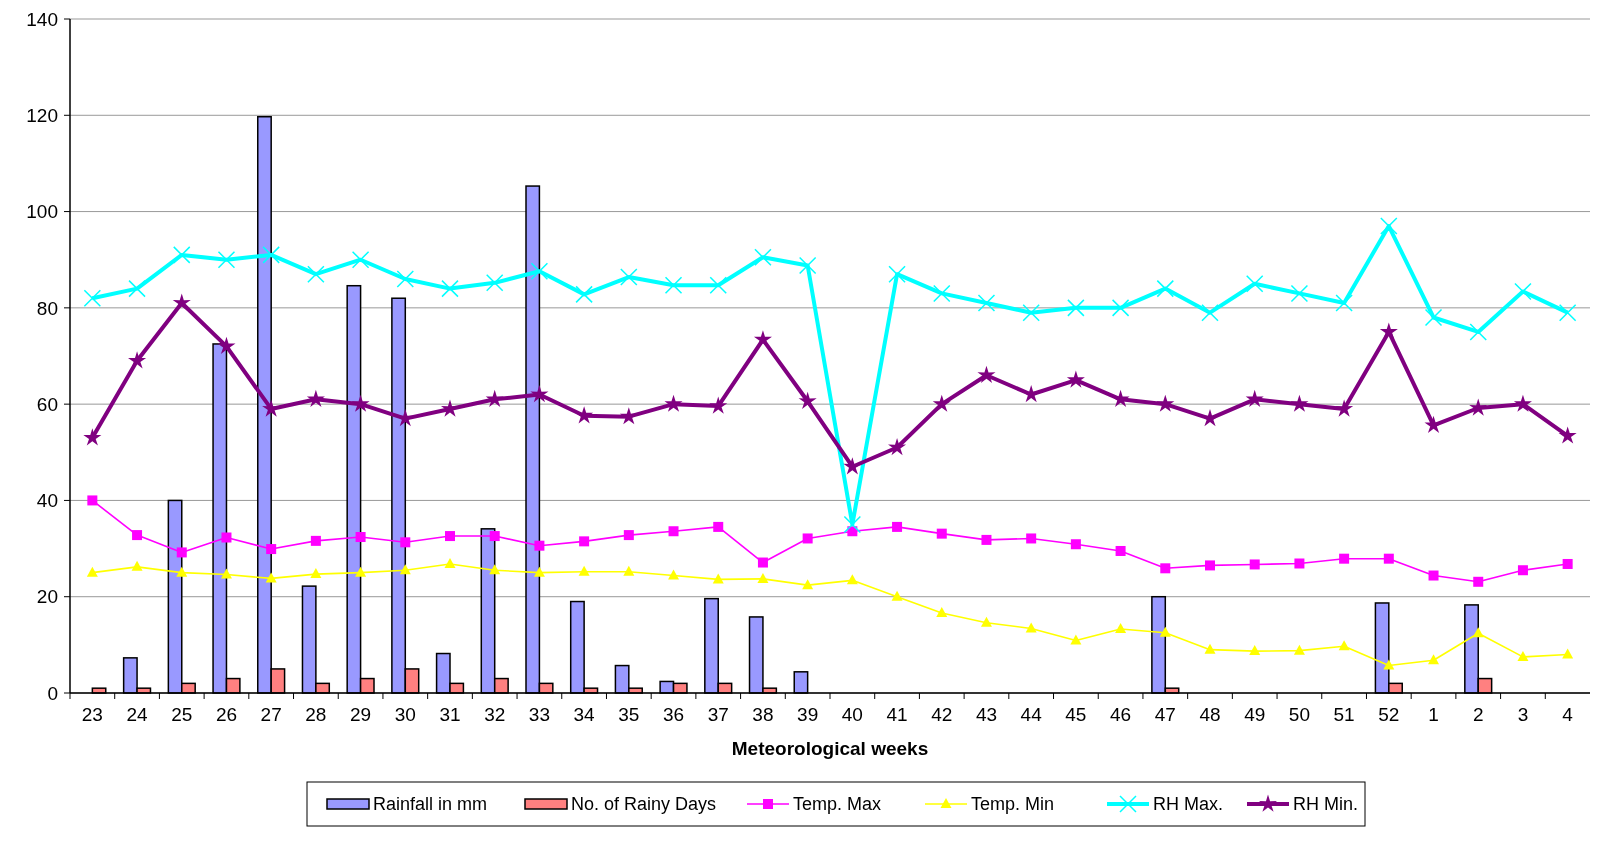  Describe the element at coordinates (1121, 714) in the screenshot. I see `x-tick-label: 46` at that location.